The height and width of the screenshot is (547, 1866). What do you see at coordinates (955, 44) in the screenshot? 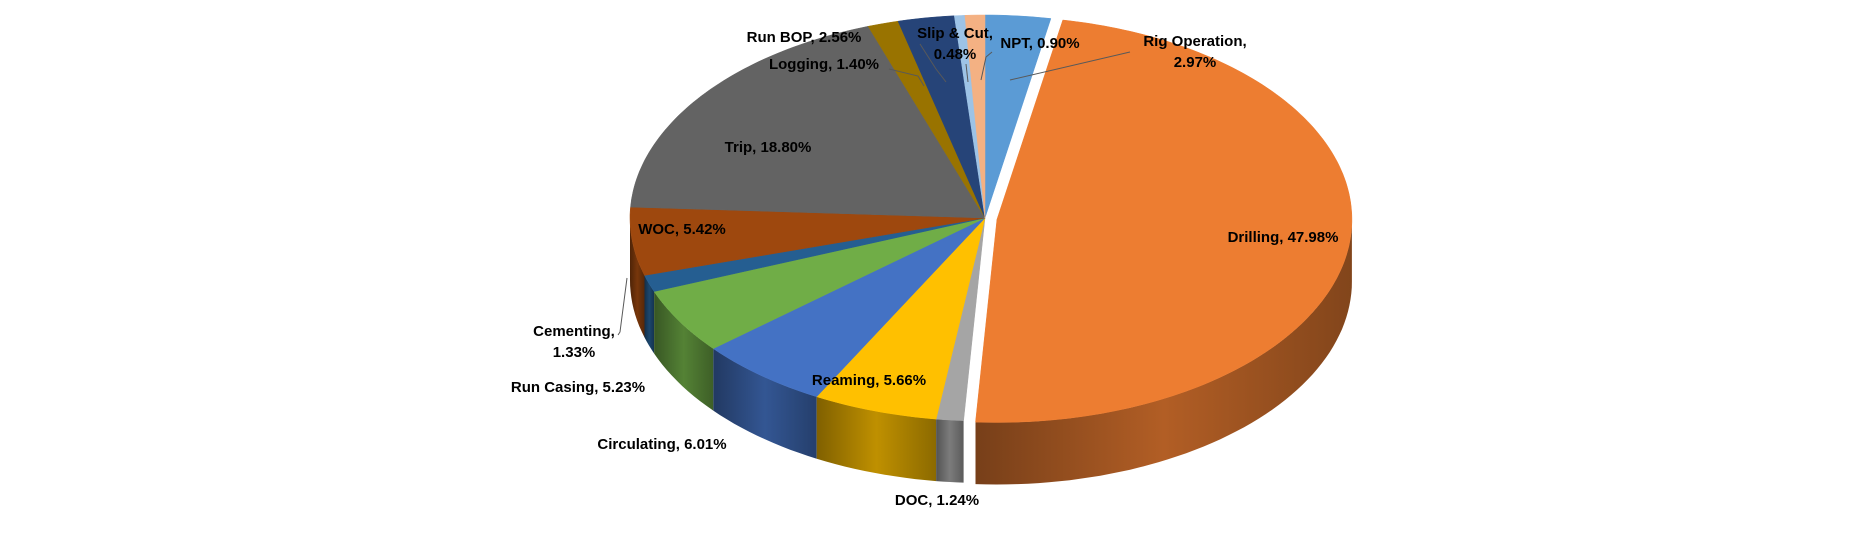
I see `data-label-slip-cut: Slip & Cut, 0.48%` at bounding box center [955, 44].